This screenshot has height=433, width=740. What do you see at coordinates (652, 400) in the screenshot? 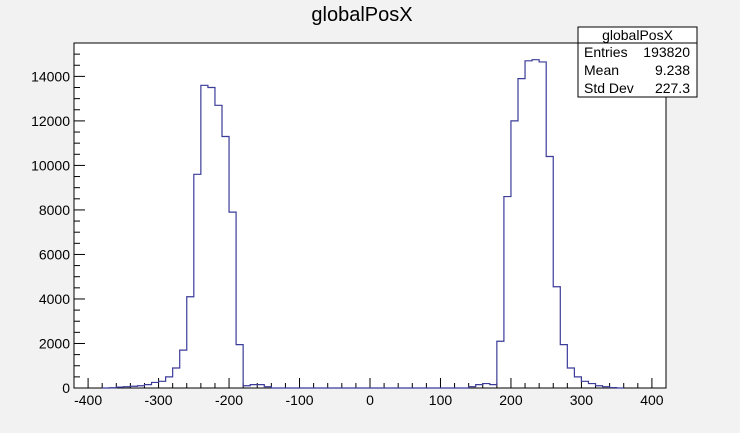
I see `x-tick-label: 400` at bounding box center [652, 400].